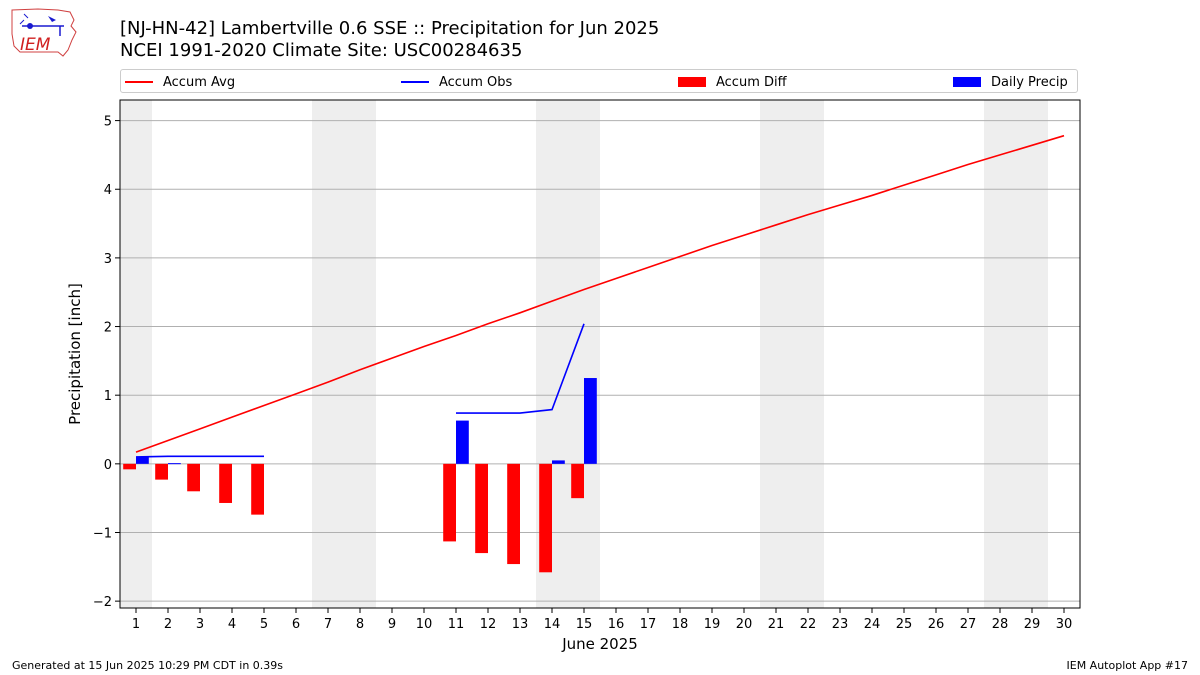 This screenshot has height=675, width=1200. I want to click on x-tick-label: 3, so click(200, 624).